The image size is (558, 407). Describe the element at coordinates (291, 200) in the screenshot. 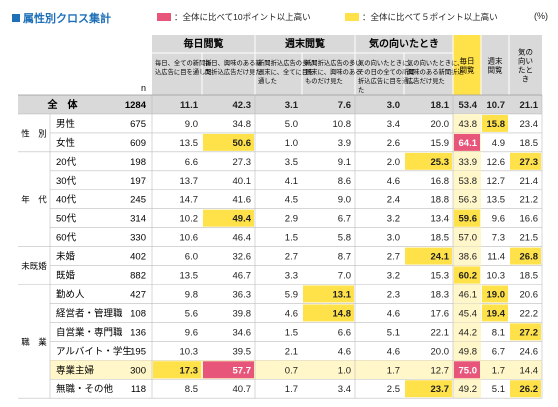

I see `data-cell: 4.5` at that location.